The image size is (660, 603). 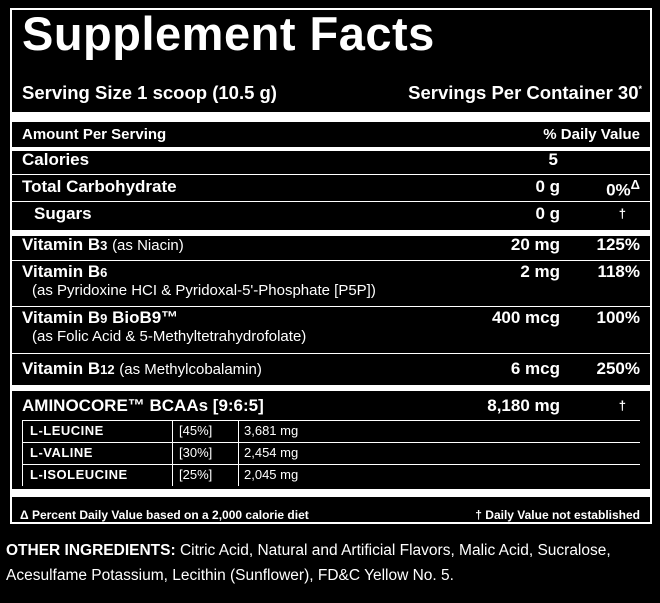 What do you see at coordinates (618, 368) in the screenshot?
I see `nutrient-dv: 250%` at bounding box center [618, 368].